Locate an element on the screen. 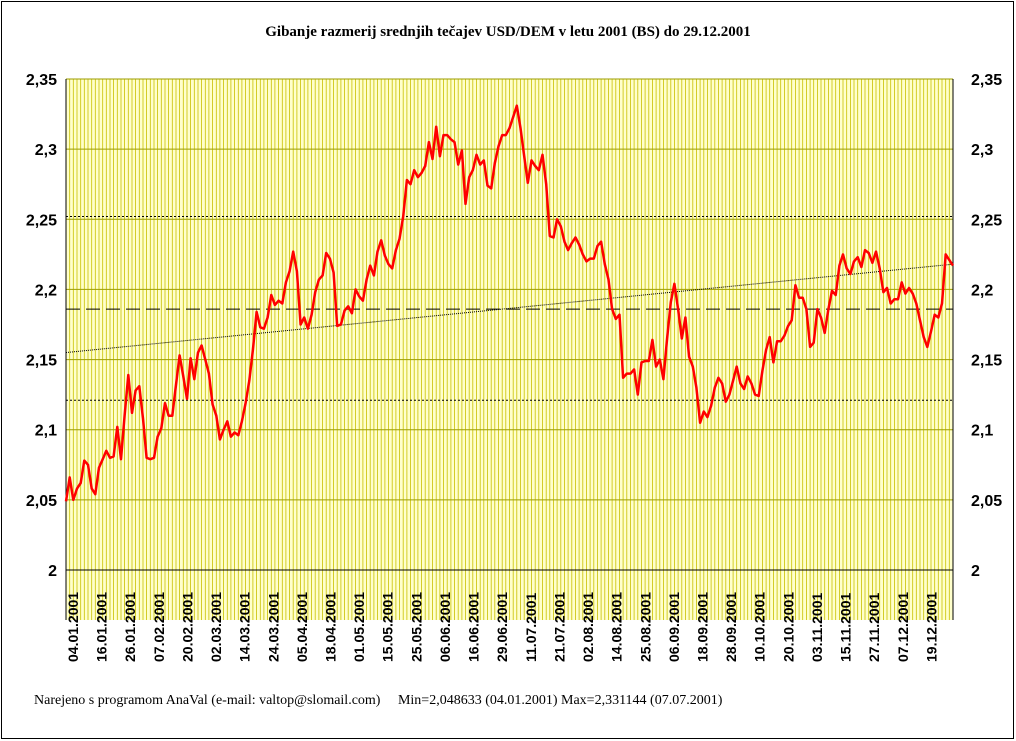 This screenshot has height=741, width=1016. x-tick-label: 25.08.2001 is located at coordinates (645, 627).